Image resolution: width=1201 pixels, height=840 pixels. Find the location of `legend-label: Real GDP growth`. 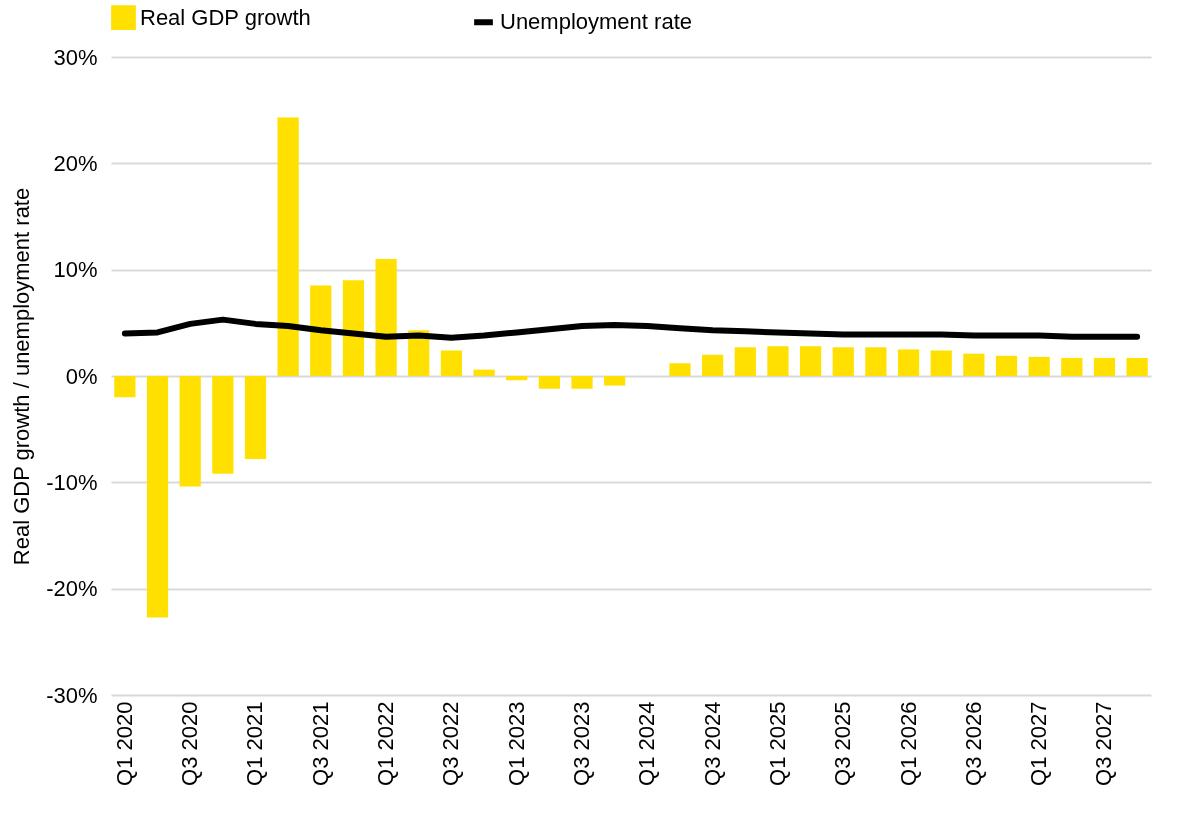

legend-label: Real GDP growth is located at coordinates (225, 17).